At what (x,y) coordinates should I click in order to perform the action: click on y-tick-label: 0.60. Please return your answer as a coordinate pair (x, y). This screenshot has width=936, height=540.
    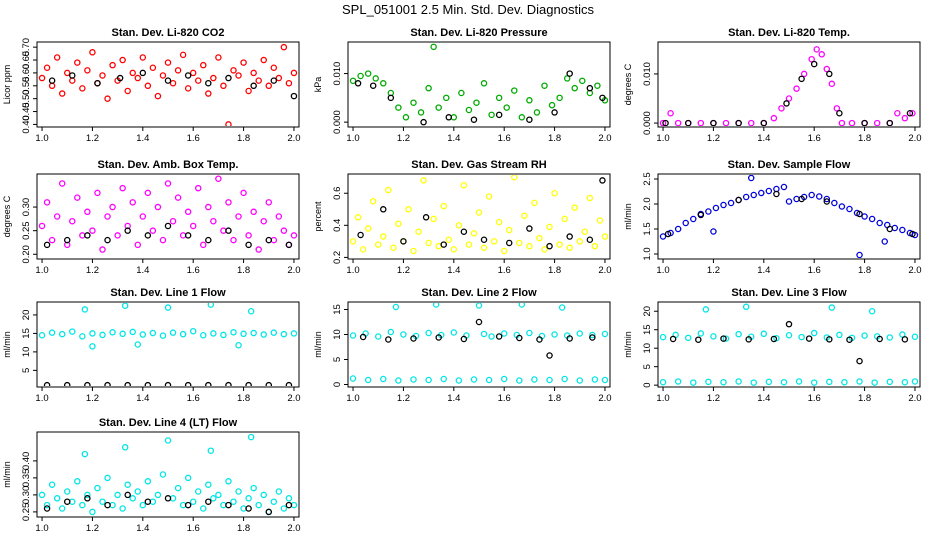
    Looking at the image, I should click on (26, 73).